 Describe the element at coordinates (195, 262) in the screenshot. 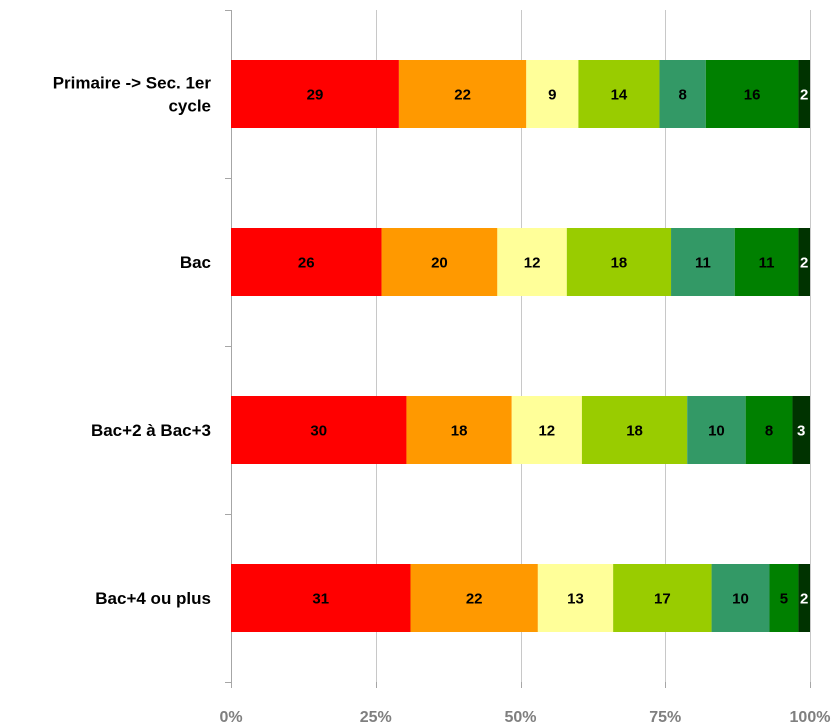

I see `category-label: Bac` at that location.